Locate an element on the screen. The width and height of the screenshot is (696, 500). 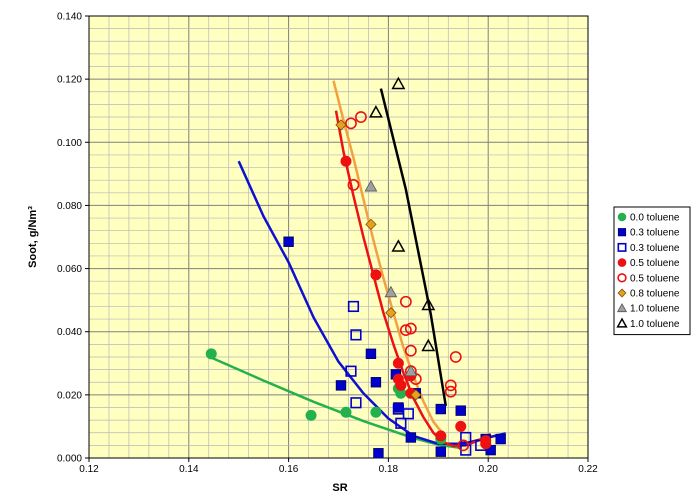
y-tick-label: 0.040 is located at coordinates (69, 332).